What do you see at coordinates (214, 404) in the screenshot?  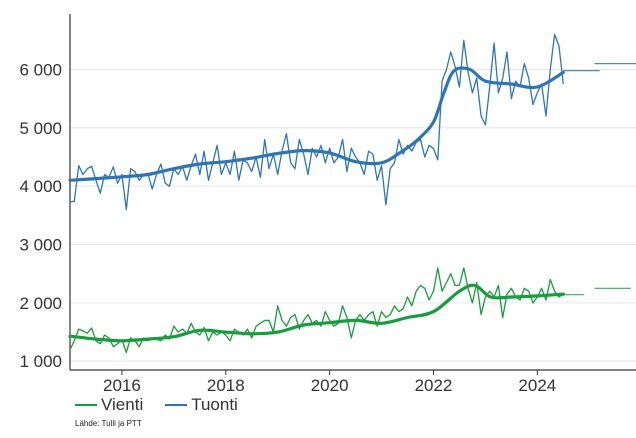 I see `legend-label-tuonti: Tuonti` at bounding box center [214, 404].